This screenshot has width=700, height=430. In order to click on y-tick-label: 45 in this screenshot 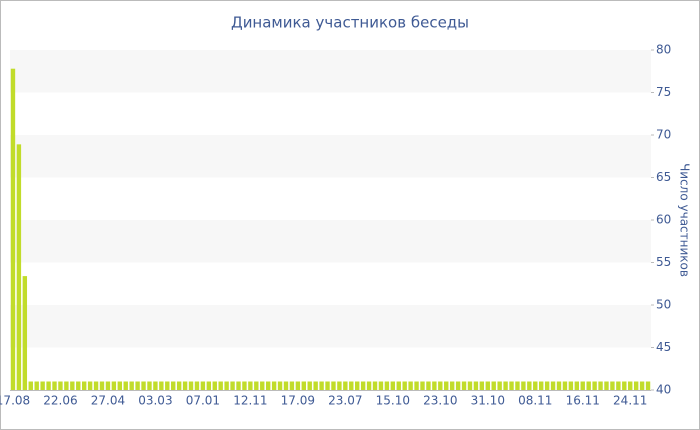, I will do `click(663, 347)`.